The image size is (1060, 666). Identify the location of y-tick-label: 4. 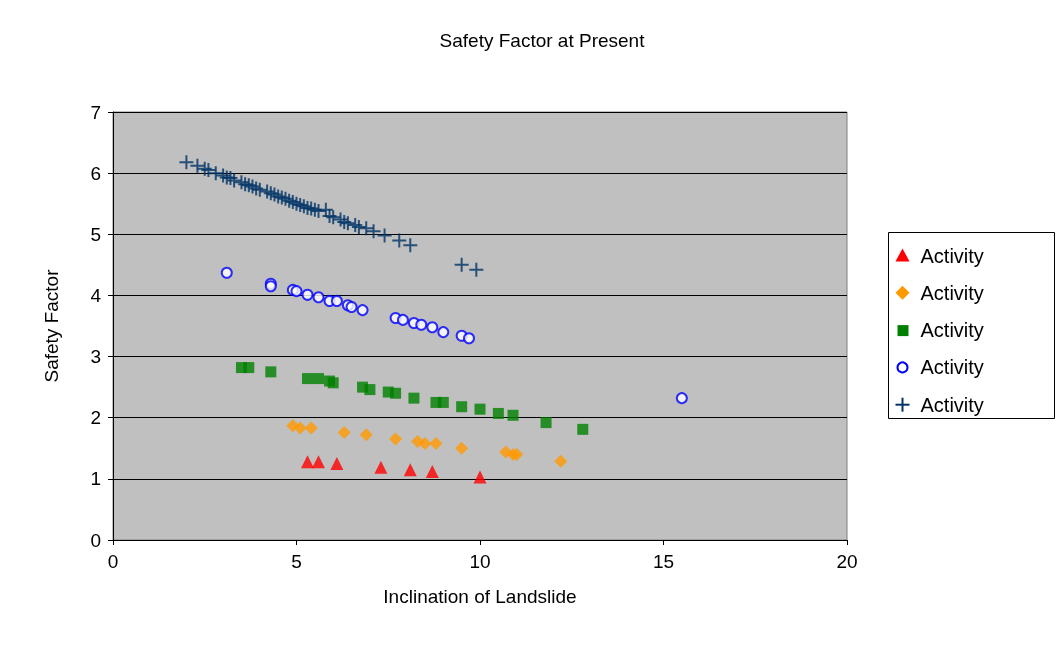
(96, 295).